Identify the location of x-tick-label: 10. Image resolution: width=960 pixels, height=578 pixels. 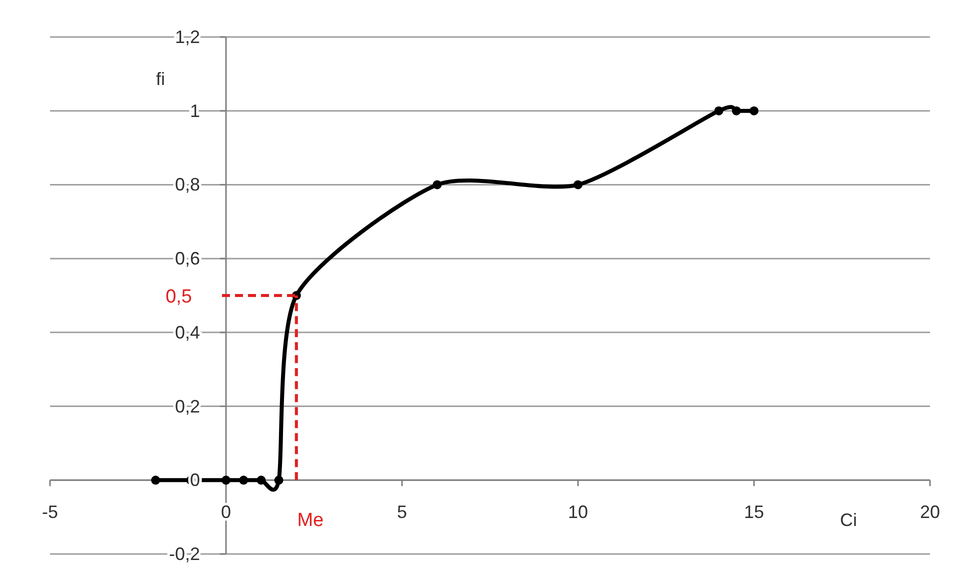
(578, 512).